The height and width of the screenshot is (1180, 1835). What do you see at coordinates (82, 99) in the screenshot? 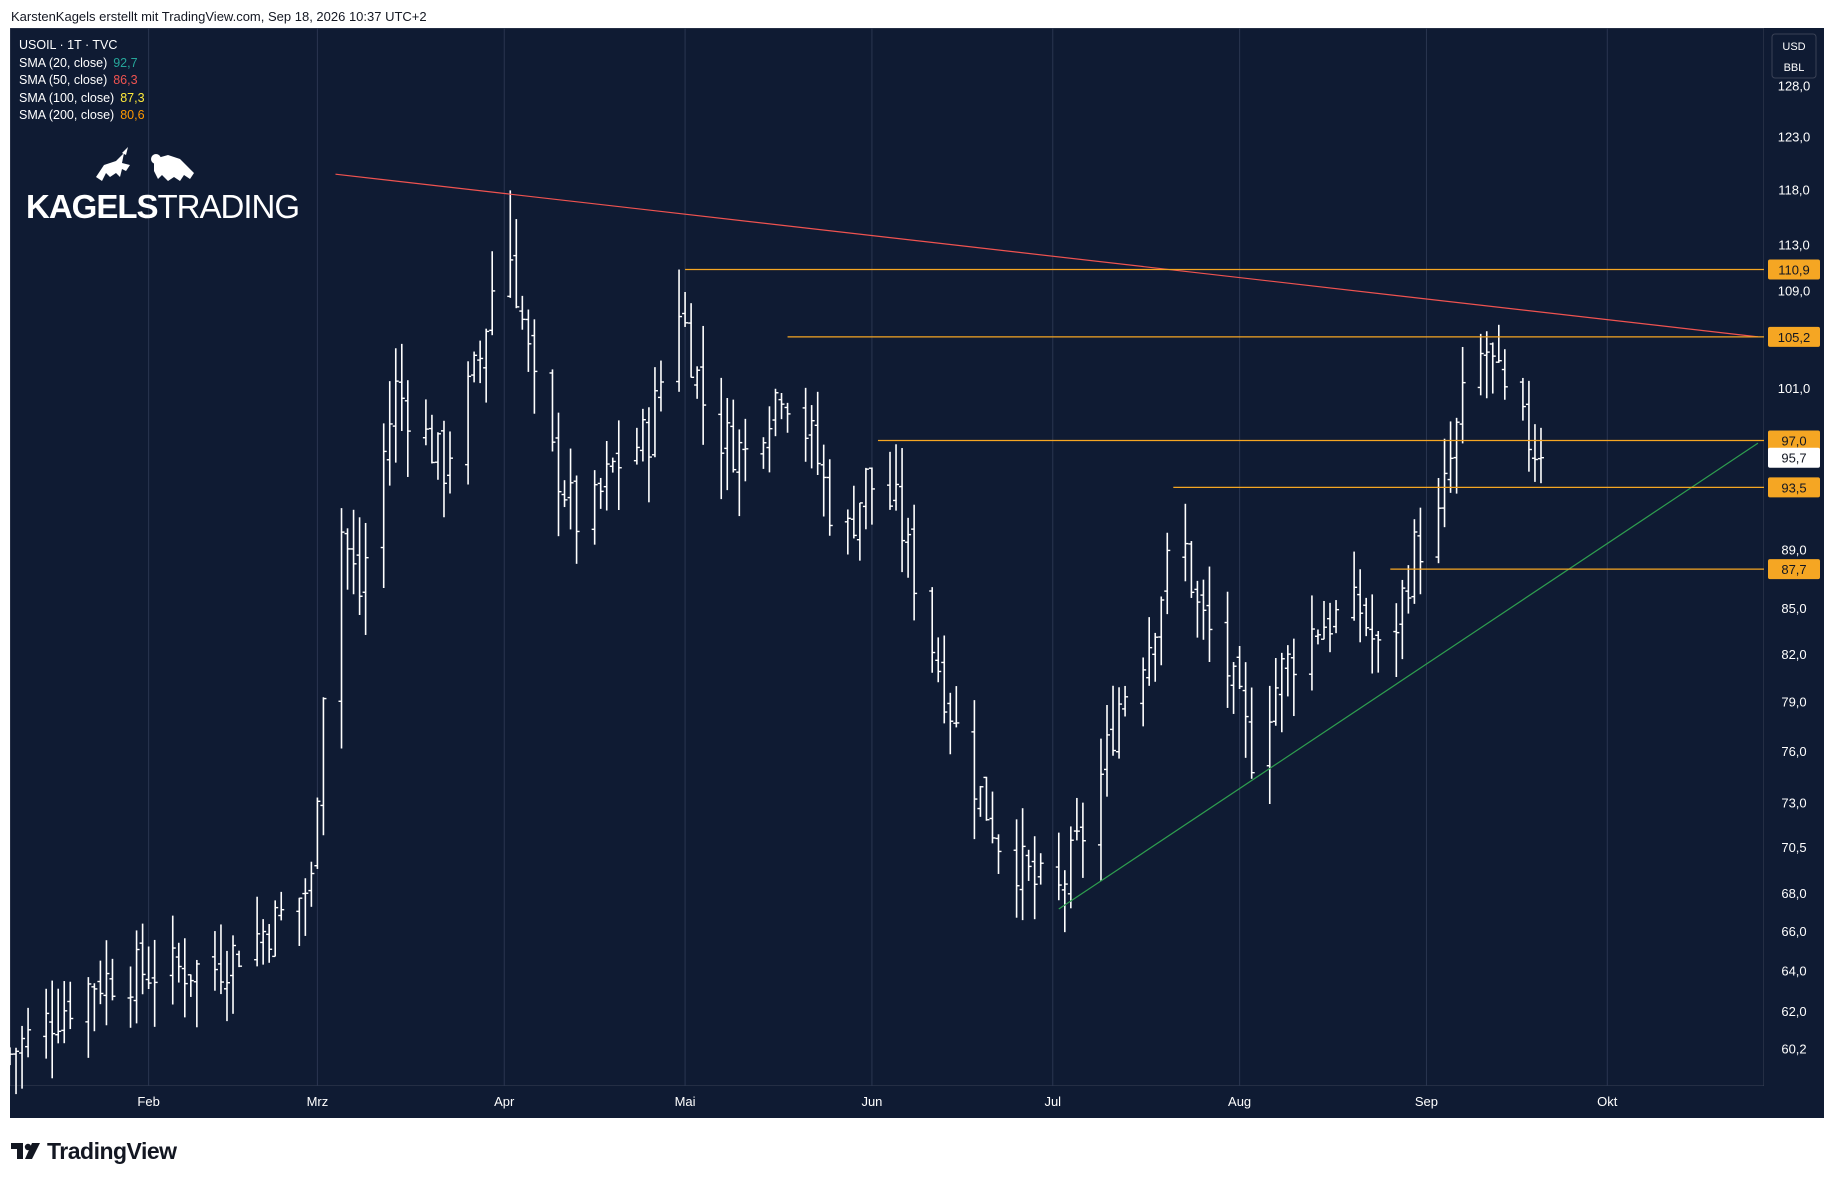
I see `legend-item-sma100: SMA (100, close) 87,3` at bounding box center [82, 99].